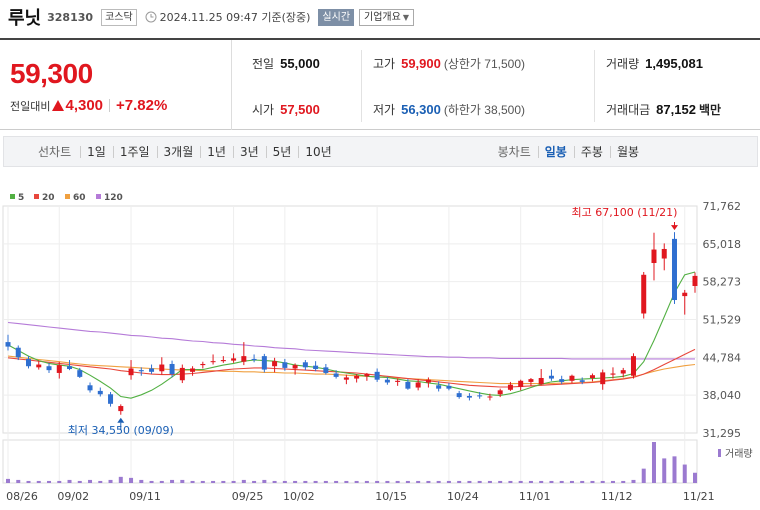 The image size is (760, 510). I want to click on candle-daily: 일봉, so click(555, 152).